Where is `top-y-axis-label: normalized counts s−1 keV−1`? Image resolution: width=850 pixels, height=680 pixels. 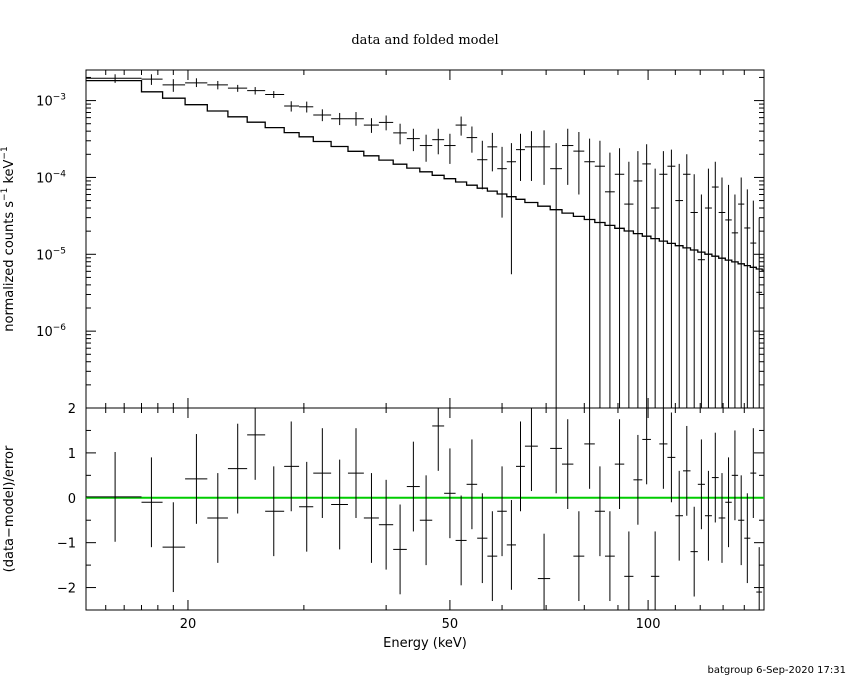 top-y-axis-label: normalized counts s−1 keV−1 is located at coordinates (8, 238).